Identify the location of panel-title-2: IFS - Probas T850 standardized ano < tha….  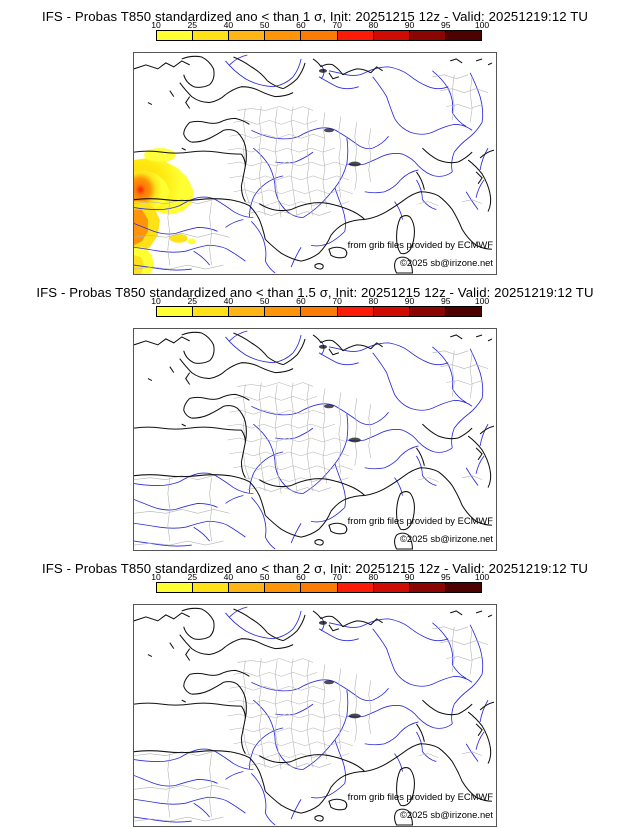
(315, 292).